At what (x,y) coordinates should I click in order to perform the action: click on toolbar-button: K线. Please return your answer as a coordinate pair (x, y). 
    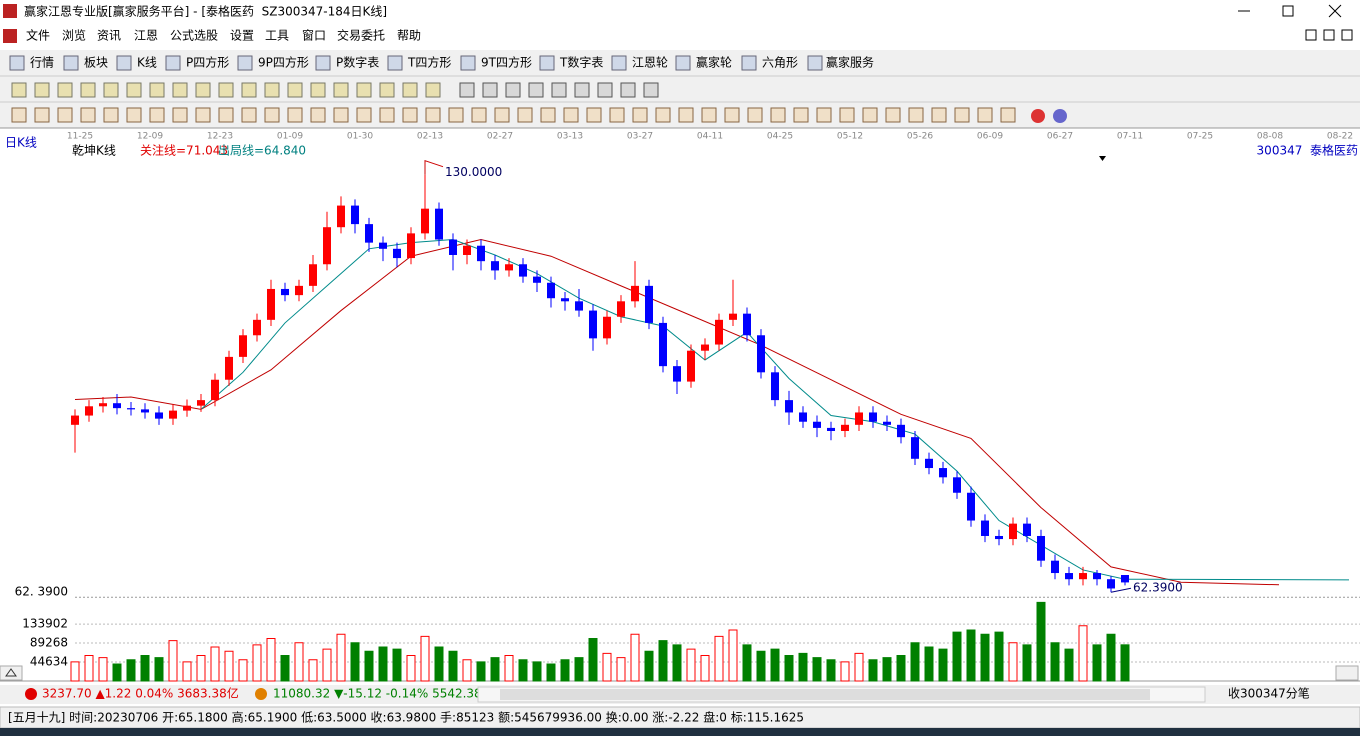
    Looking at the image, I should click on (147, 63).